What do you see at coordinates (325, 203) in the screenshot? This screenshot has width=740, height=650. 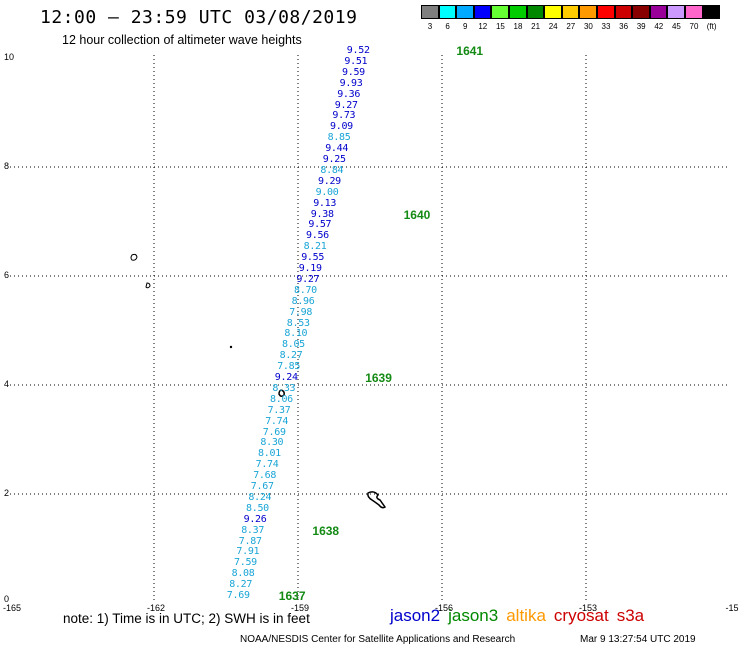 I see `wave-height-value: 9.13` at bounding box center [325, 203].